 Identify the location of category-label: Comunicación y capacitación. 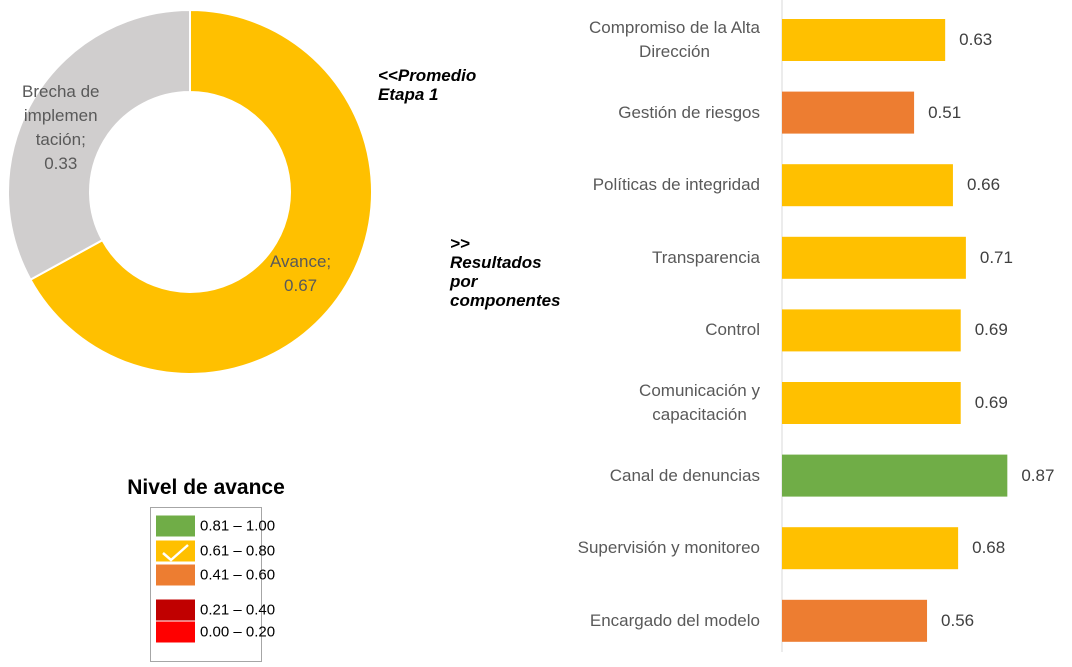
(699, 402).